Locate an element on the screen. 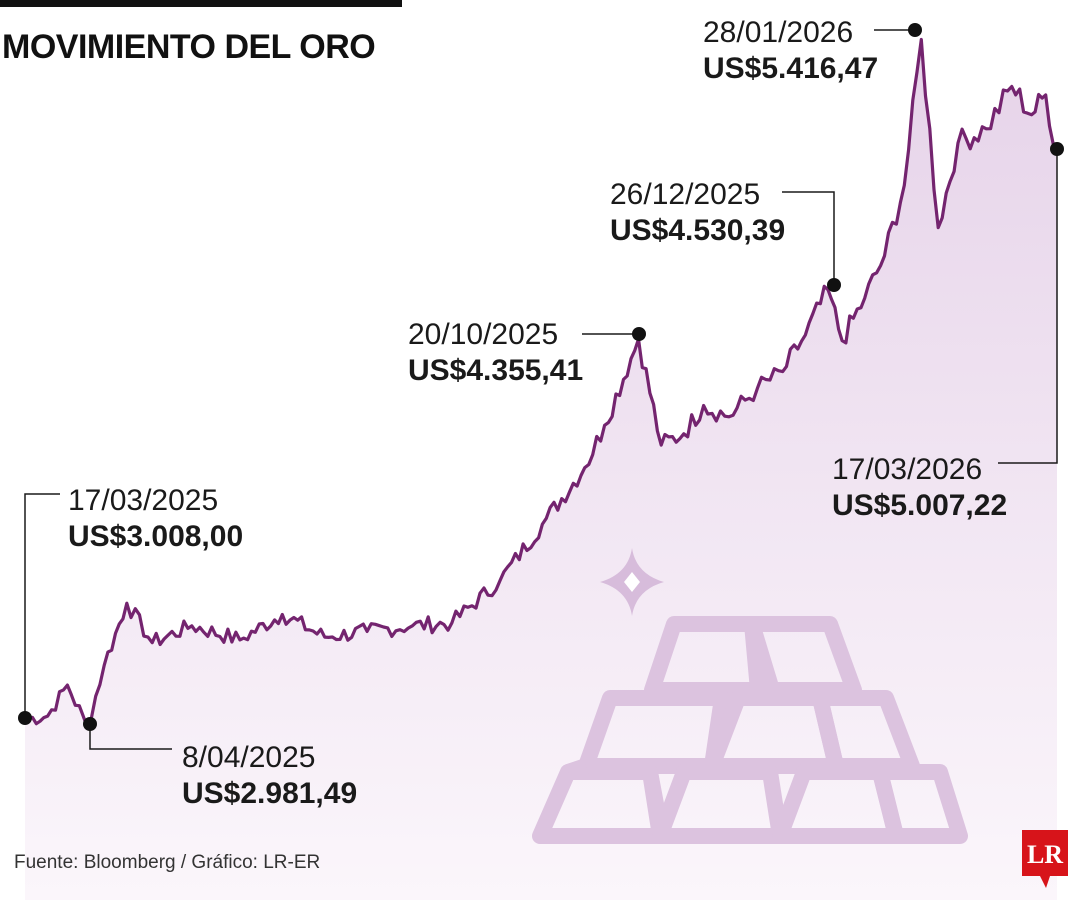  annotation-value: US$4.530,39 is located at coordinates (697, 230).